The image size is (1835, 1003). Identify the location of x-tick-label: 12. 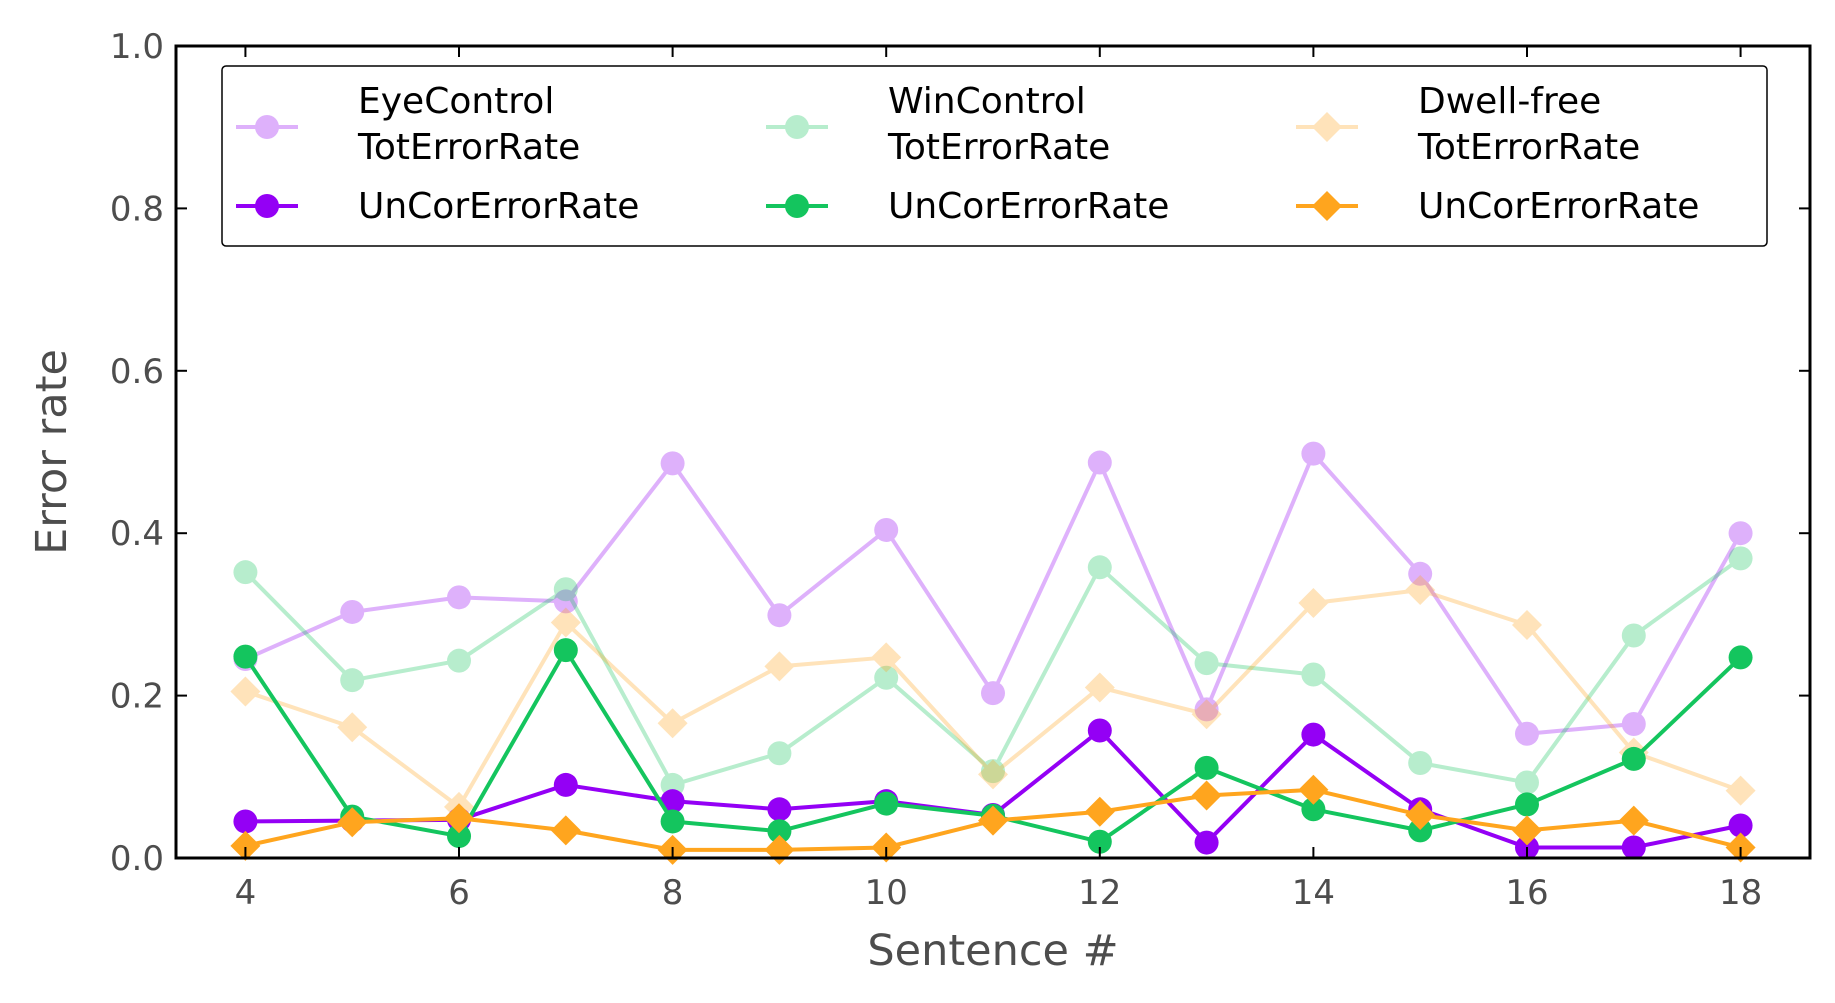
(1099, 893).